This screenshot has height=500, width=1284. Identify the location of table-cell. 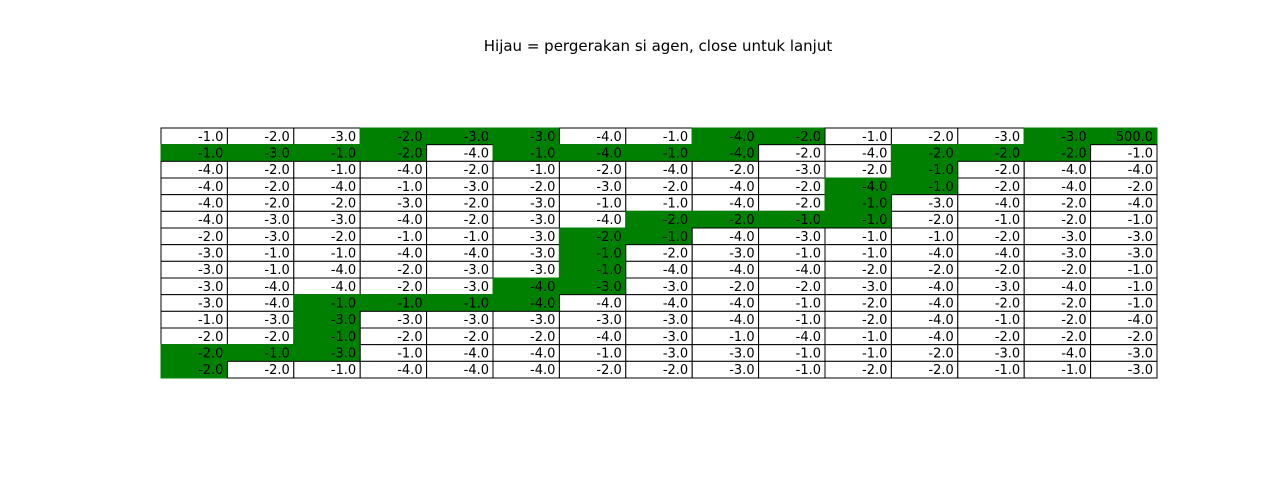
(1124, 369).